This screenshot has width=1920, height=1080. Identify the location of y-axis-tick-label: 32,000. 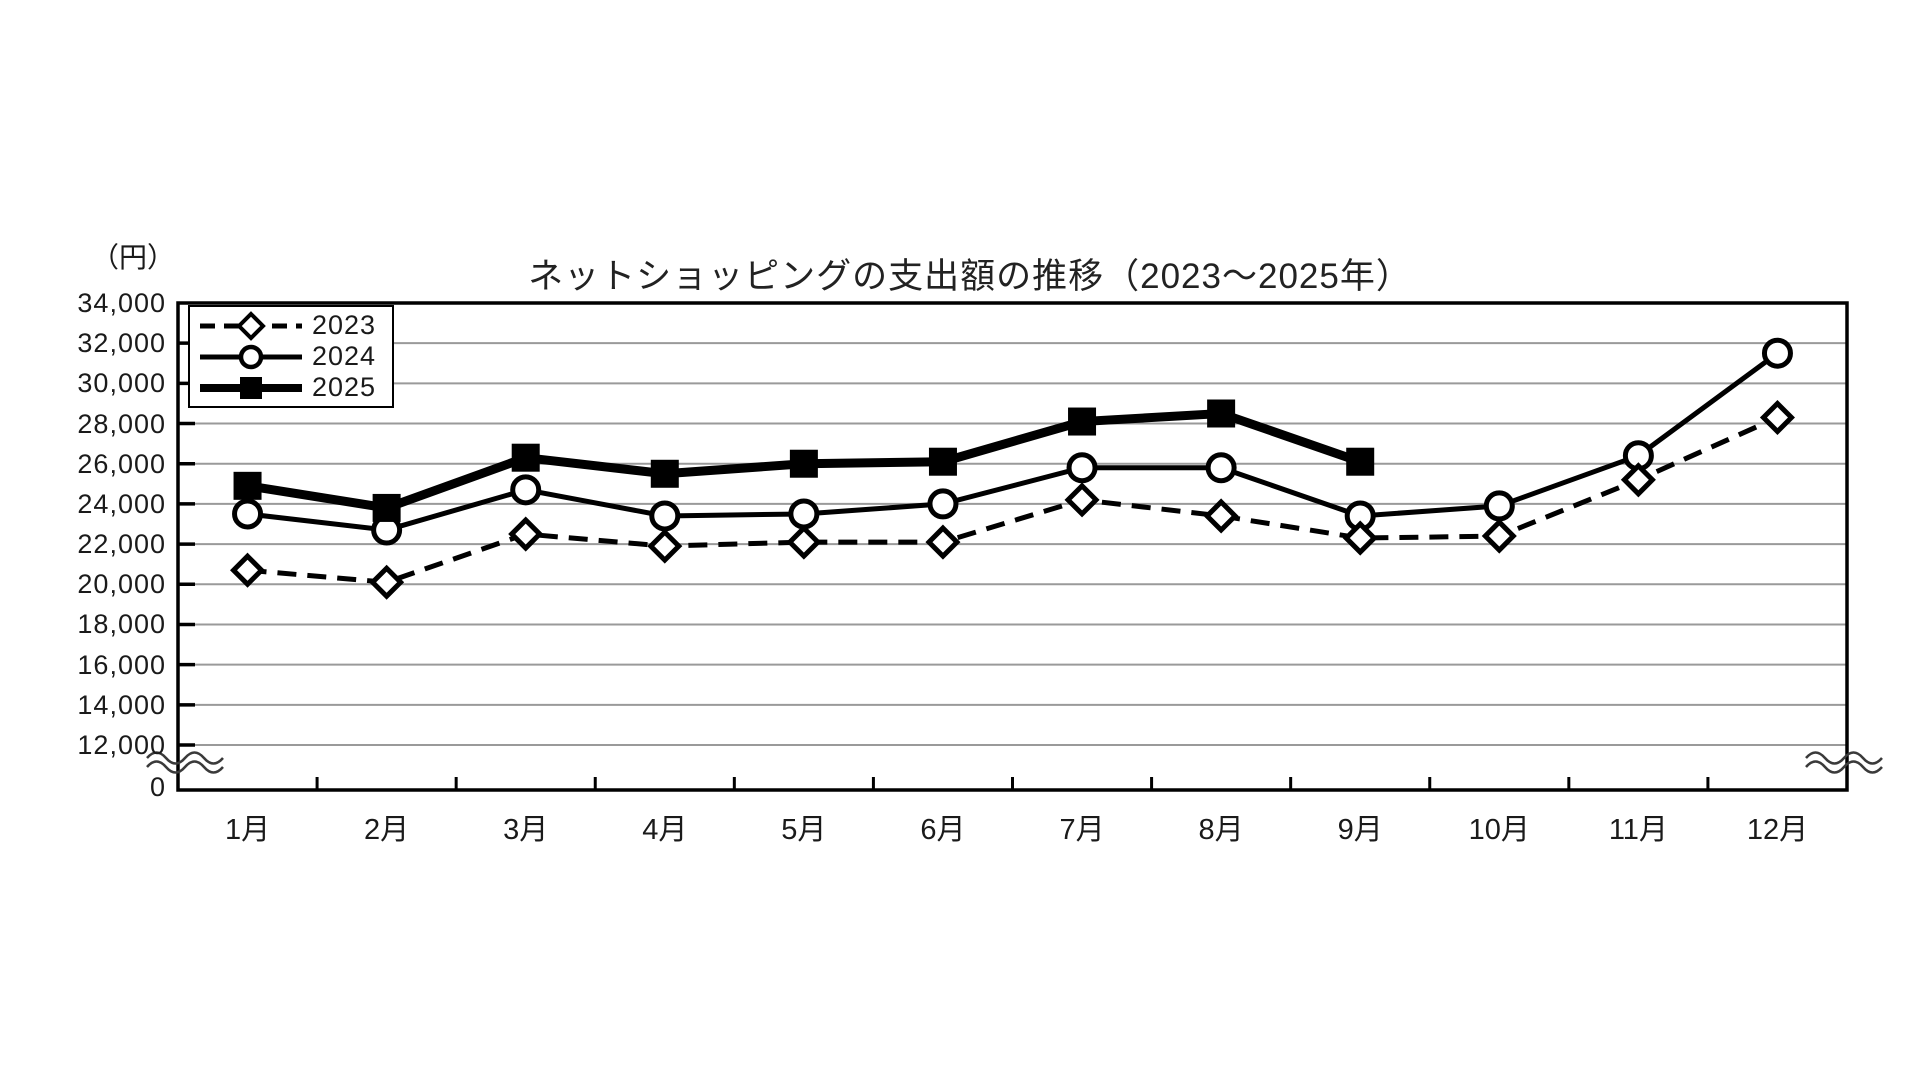
(121, 343).